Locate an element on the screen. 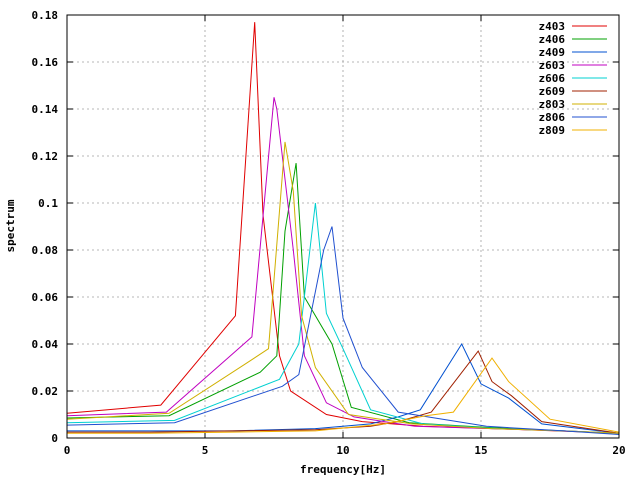  legend-label-z803: z803 is located at coordinates (552, 104).